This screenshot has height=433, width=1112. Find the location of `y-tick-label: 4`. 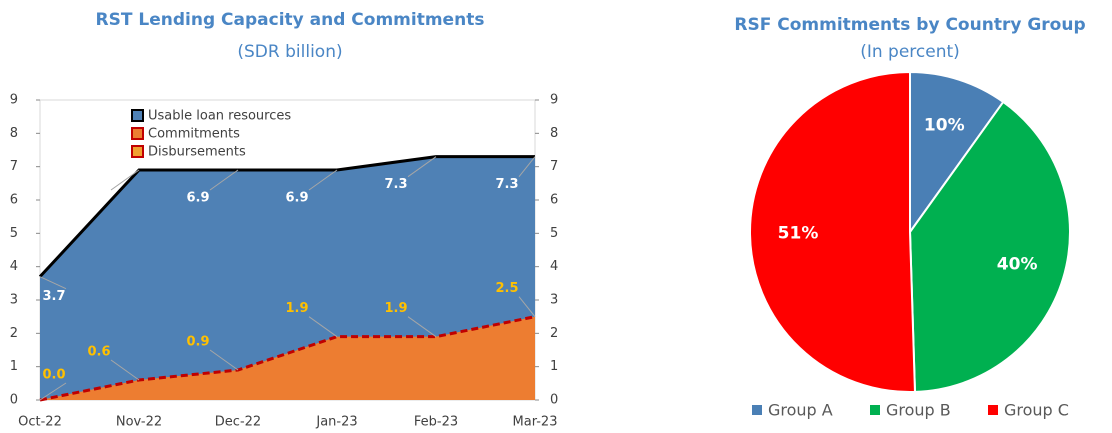

y-tick-label: 4 is located at coordinates (14, 266).